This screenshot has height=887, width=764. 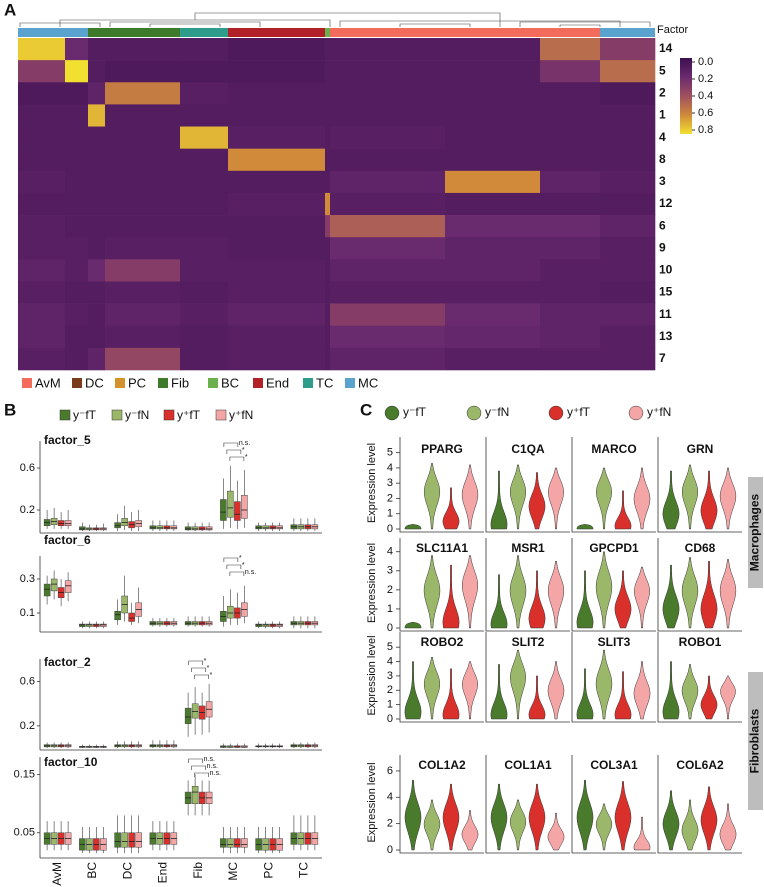 I want to click on row-label: 4, so click(x=662, y=137).